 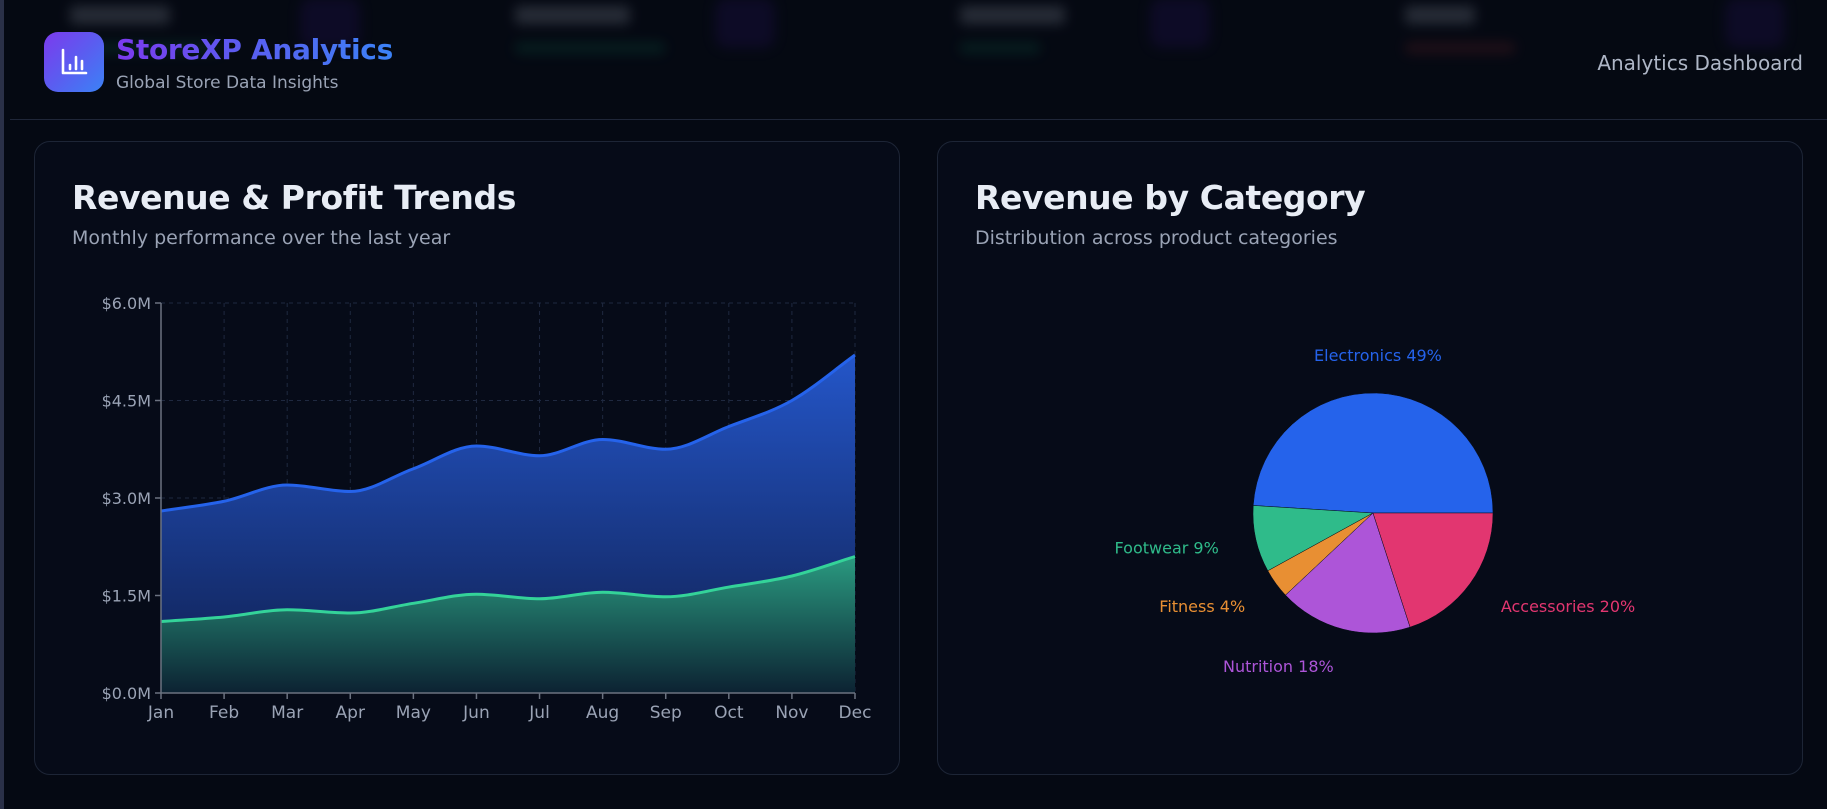 I want to click on brand-title: StoreXP Analytics, so click(x=254, y=49).